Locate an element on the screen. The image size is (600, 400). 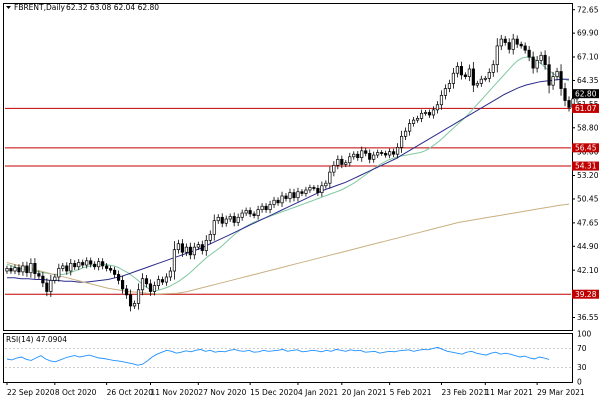
price-tags: 61.07 56.45 54.31 39.28 62.80 is located at coordinates (585, 194).